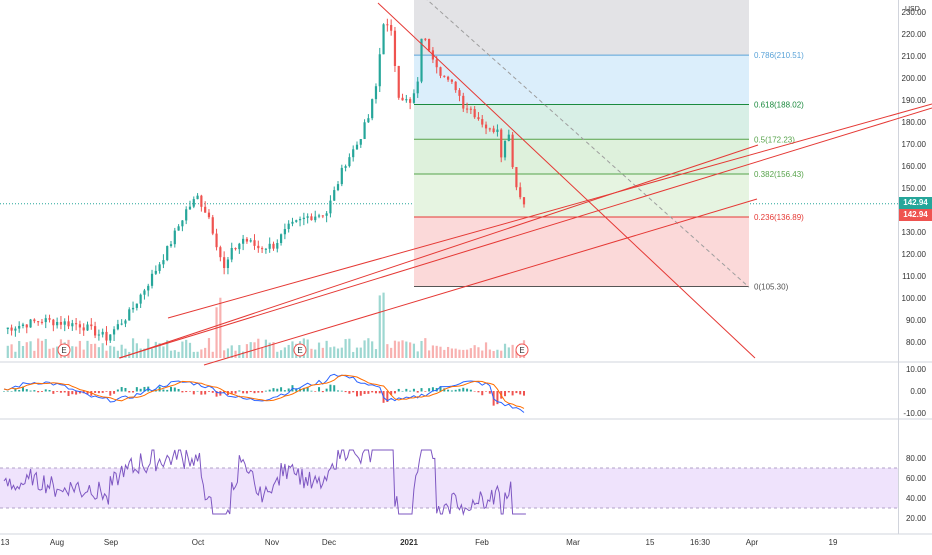 Image resolution: width=932 pixels, height=555 pixels. I want to click on volume-bars, so click(266, 325).